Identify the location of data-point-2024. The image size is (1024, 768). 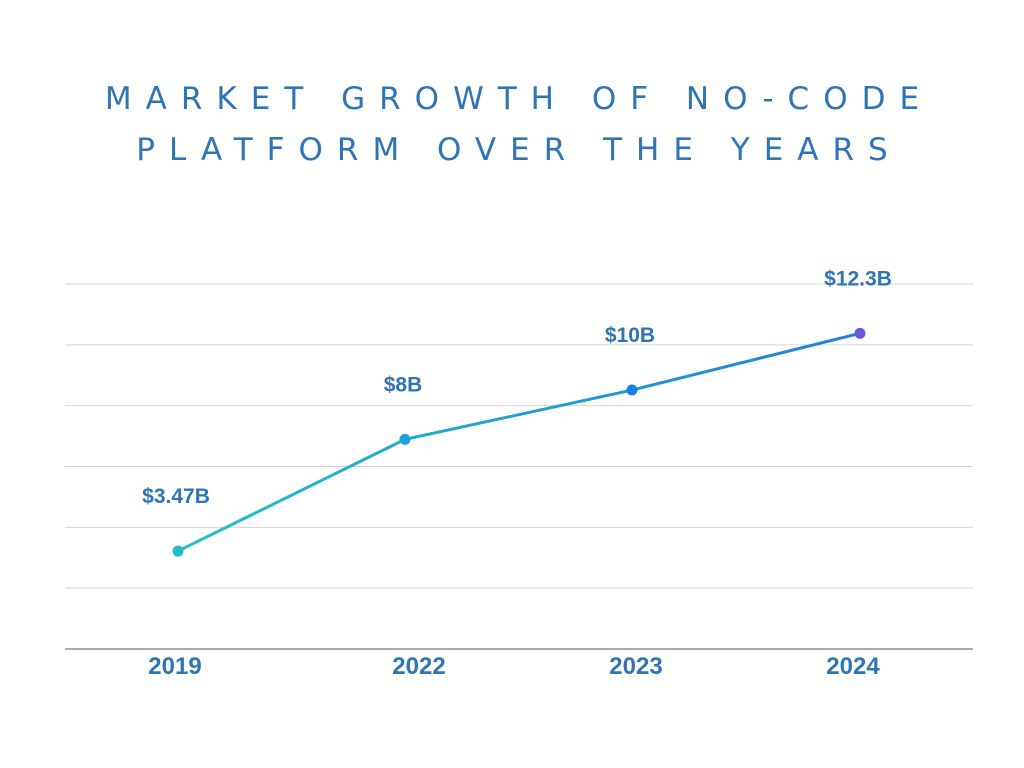
(860, 333).